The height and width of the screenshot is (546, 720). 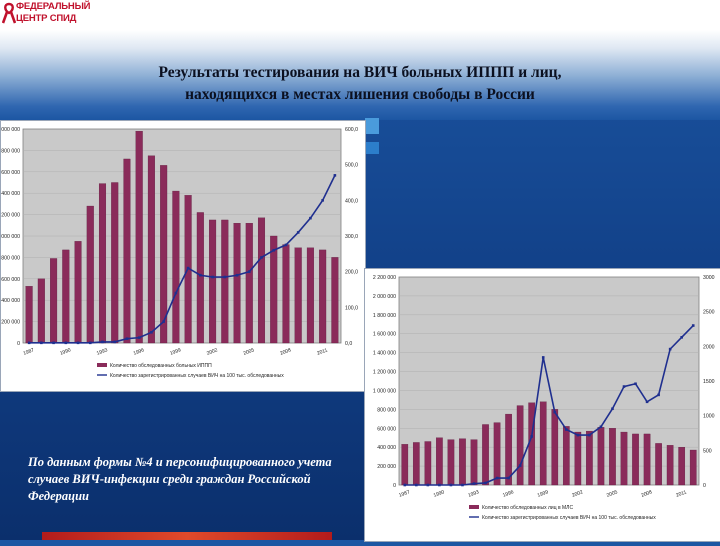 What do you see at coordinates (624, 386) in the screenshot?
I see `line-point-2006` at bounding box center [624, 386].